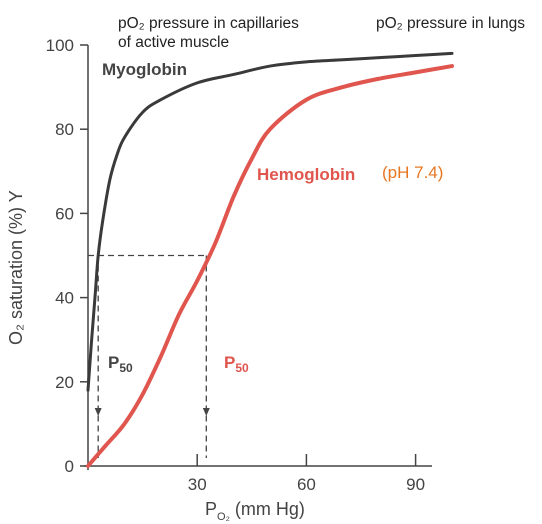 The image size is (542, 524). Describe the element at coordinates (149, 356) in the screenshot. I see `p50-guides` at that location.